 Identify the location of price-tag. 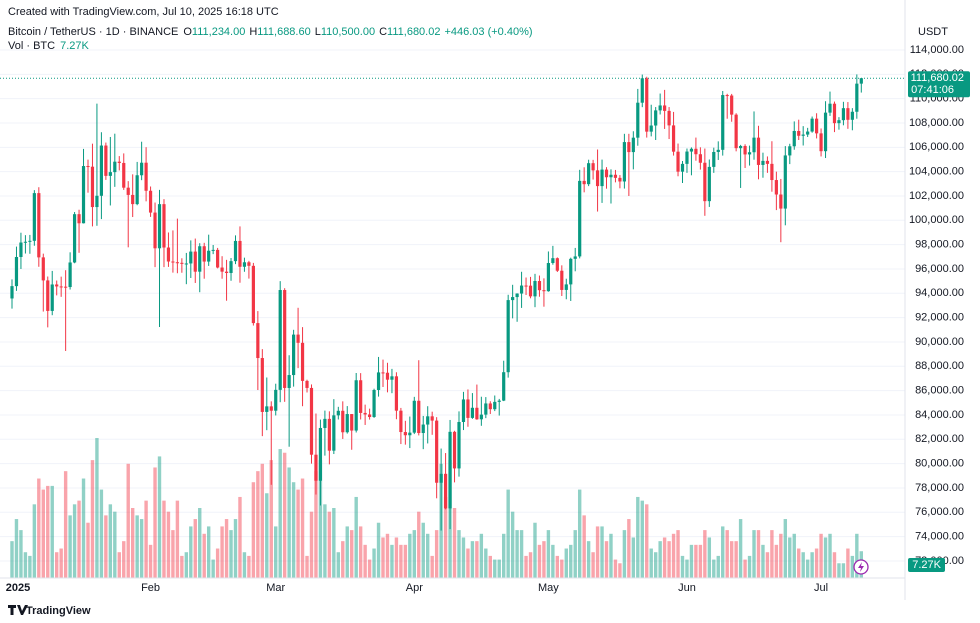
(939, 84).